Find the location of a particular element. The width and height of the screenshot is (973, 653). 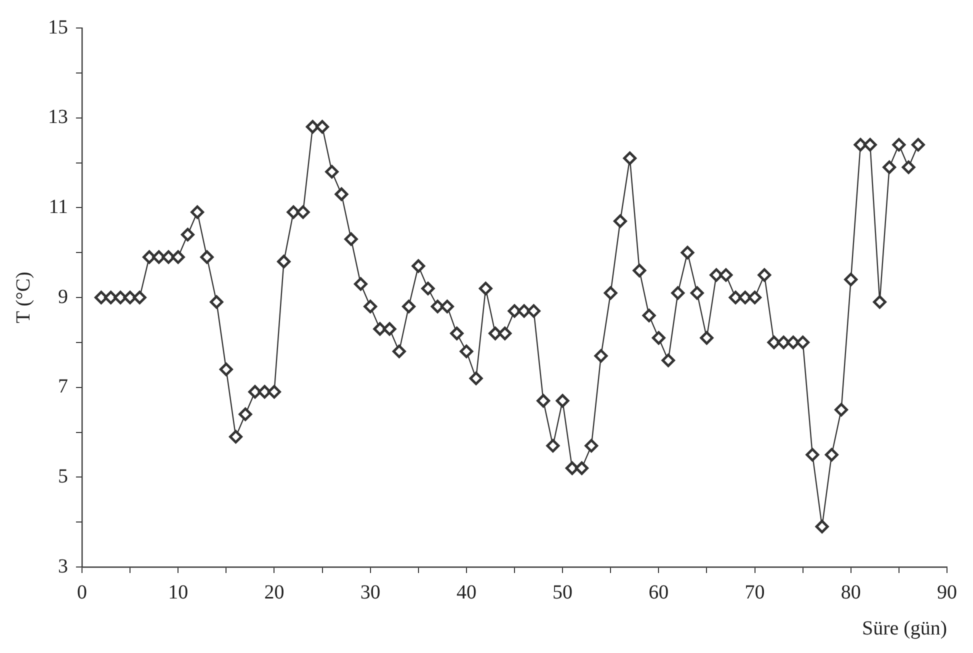

x-tick-label: 30 is located at coordinates (370, 592).